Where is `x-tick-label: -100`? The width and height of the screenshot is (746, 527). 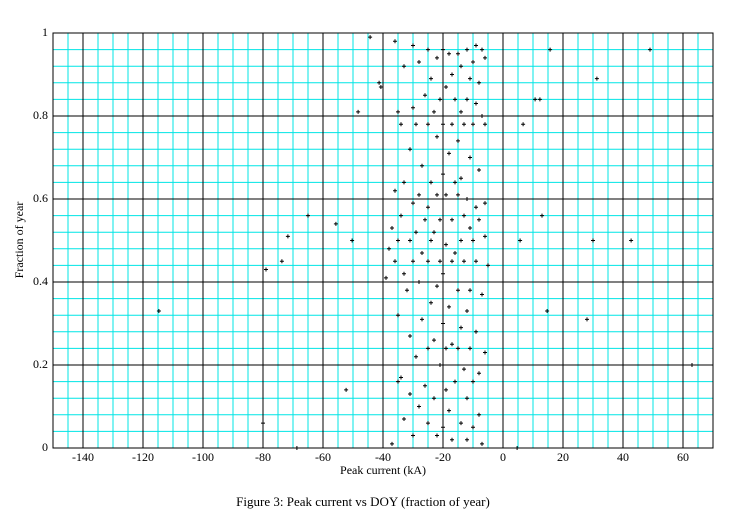
x-tick-label: -100 is located at coordinates (203, 457).